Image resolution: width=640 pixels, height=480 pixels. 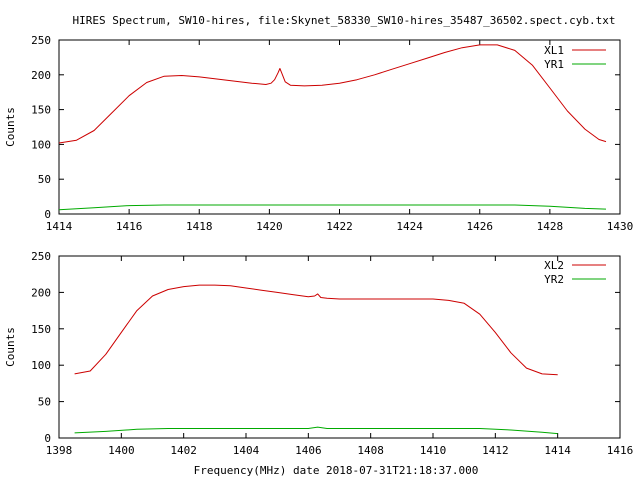 I want to click on x-tick-label: 1402, so click(x=183, y=450).